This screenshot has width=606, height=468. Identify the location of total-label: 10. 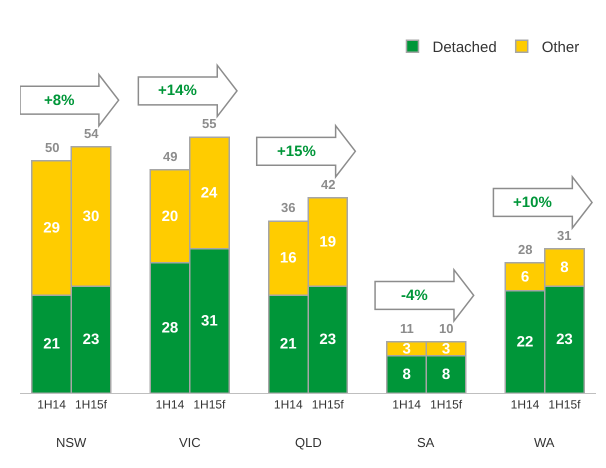
(446, 328).